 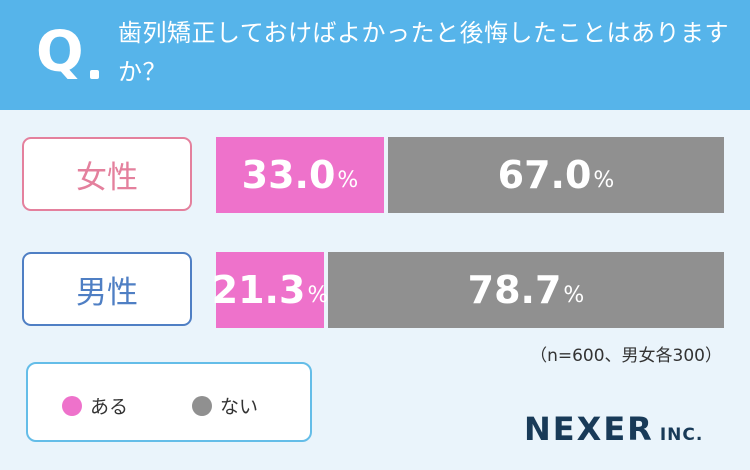 I want to click on logo-sub: INC., so click(x=681, y=435).